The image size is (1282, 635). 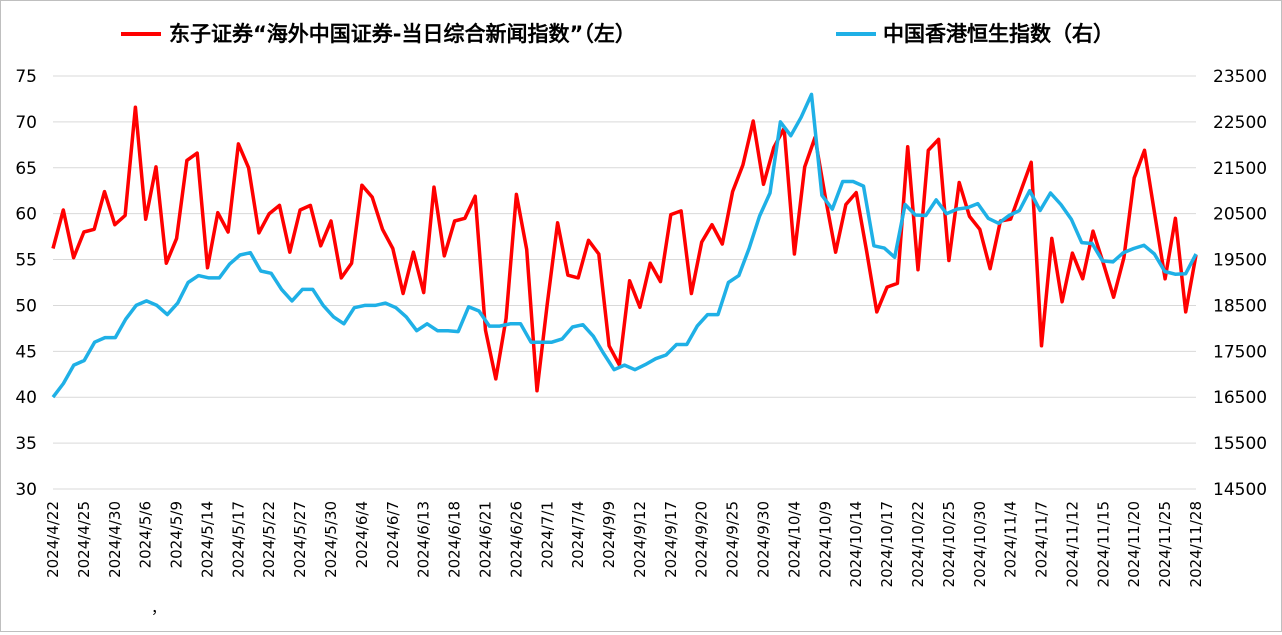 What do you see at coordinates (1240, 444) in the screenshot?
I see `right-axis-tick-label: 15500` at bounding box center [1240, 444].